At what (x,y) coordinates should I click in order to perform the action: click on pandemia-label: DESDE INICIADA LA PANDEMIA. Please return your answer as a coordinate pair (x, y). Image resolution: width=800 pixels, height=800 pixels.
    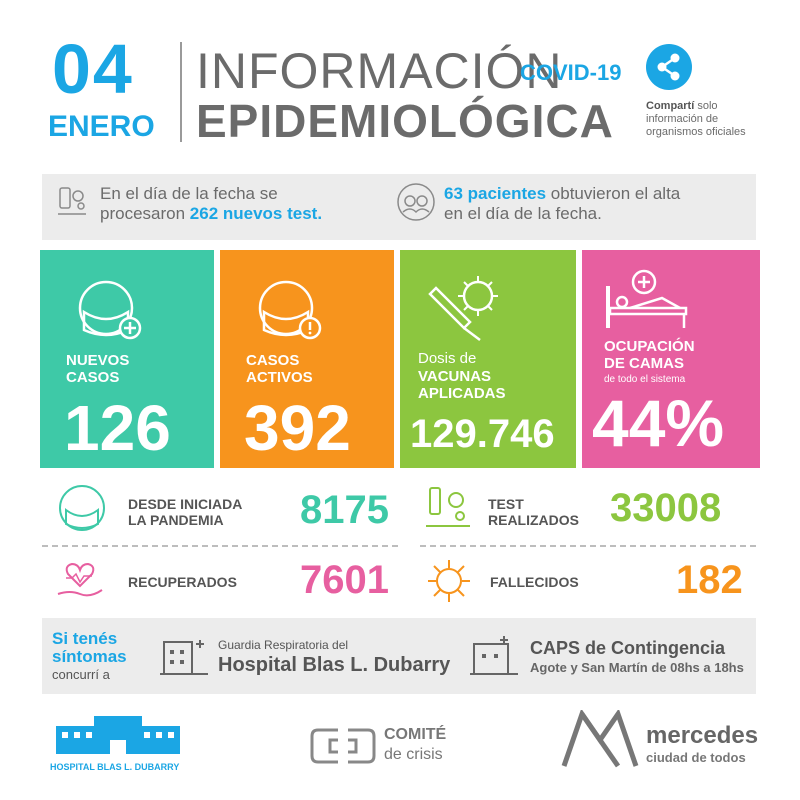
    Looking at the image, I should click on (185, 512).